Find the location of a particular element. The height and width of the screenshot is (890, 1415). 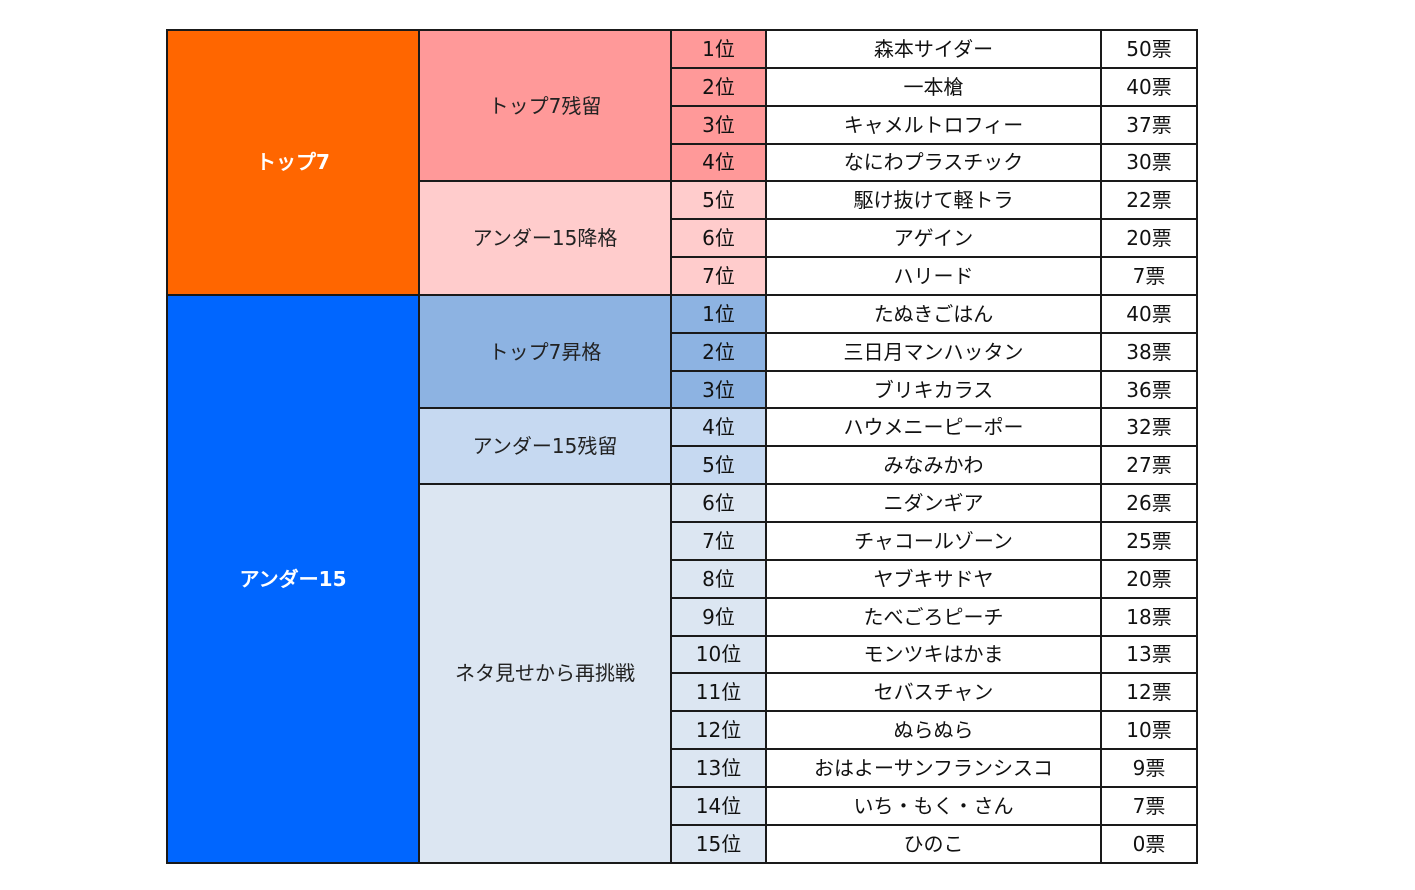

subgroup-label: ネタ見せから再挑戦 is located at coordinates (545, 673).